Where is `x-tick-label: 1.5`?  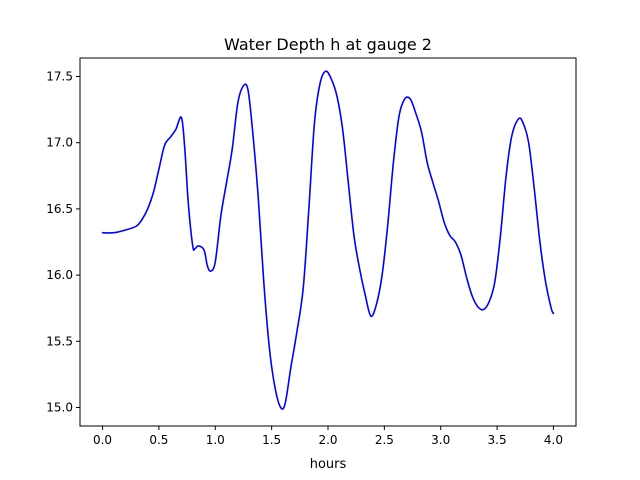 x-tick-label: 1.5 is located at coordinates (271, 440).